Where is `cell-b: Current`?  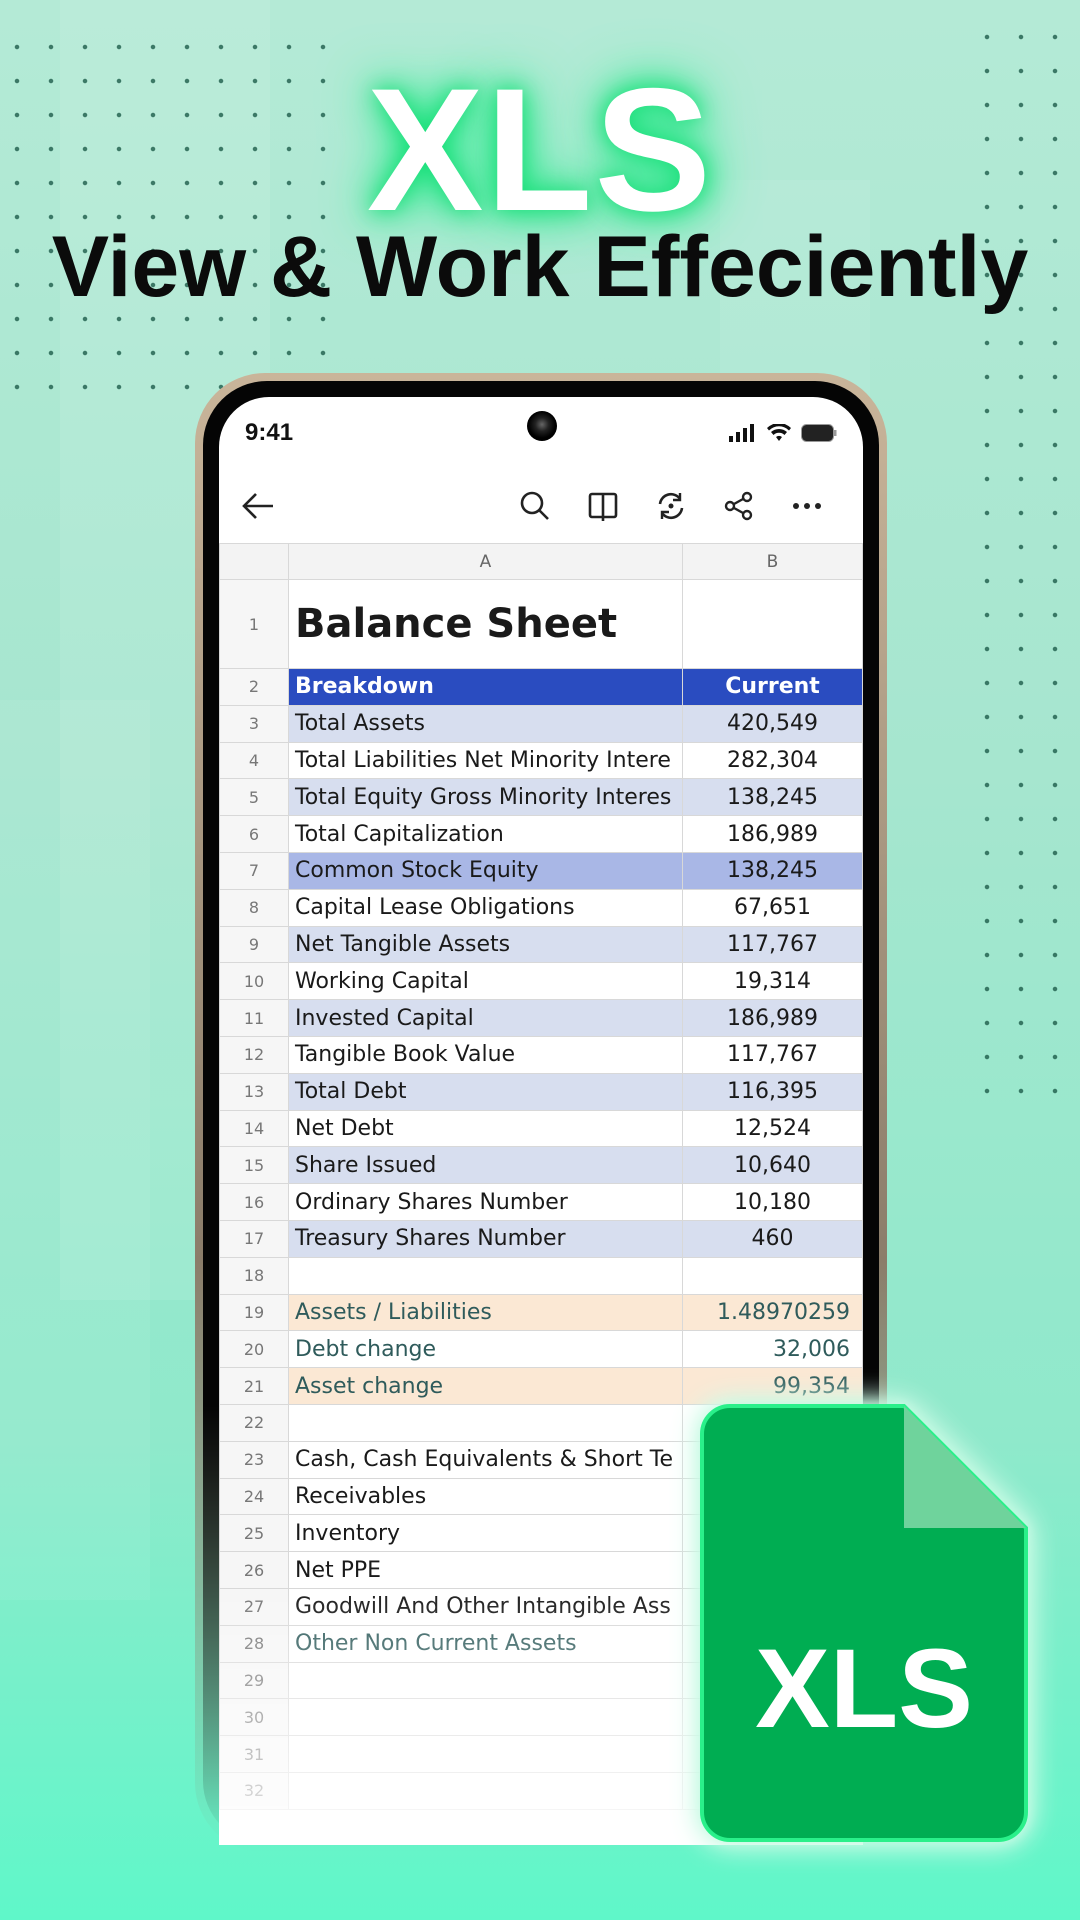 cell-b: Current is located at coordinates (772, 687).